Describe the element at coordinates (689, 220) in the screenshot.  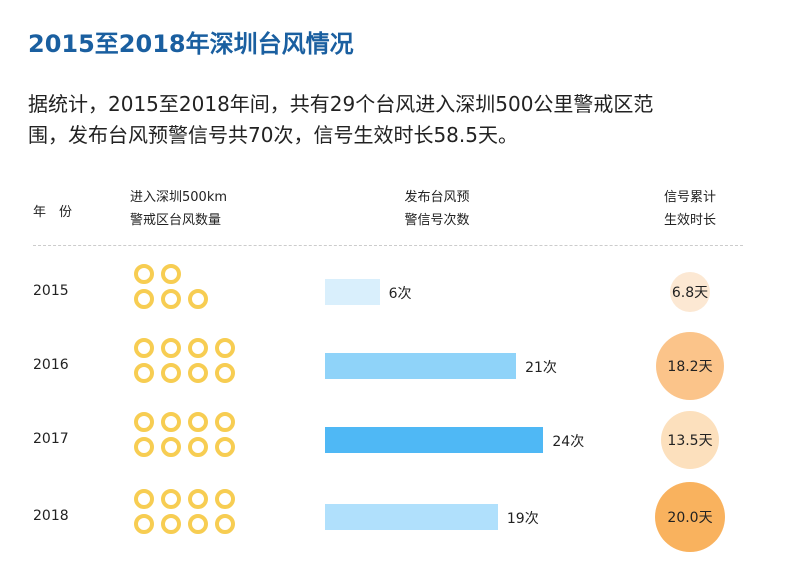
I see `header-duration-line-2: 生效时长` at that location.